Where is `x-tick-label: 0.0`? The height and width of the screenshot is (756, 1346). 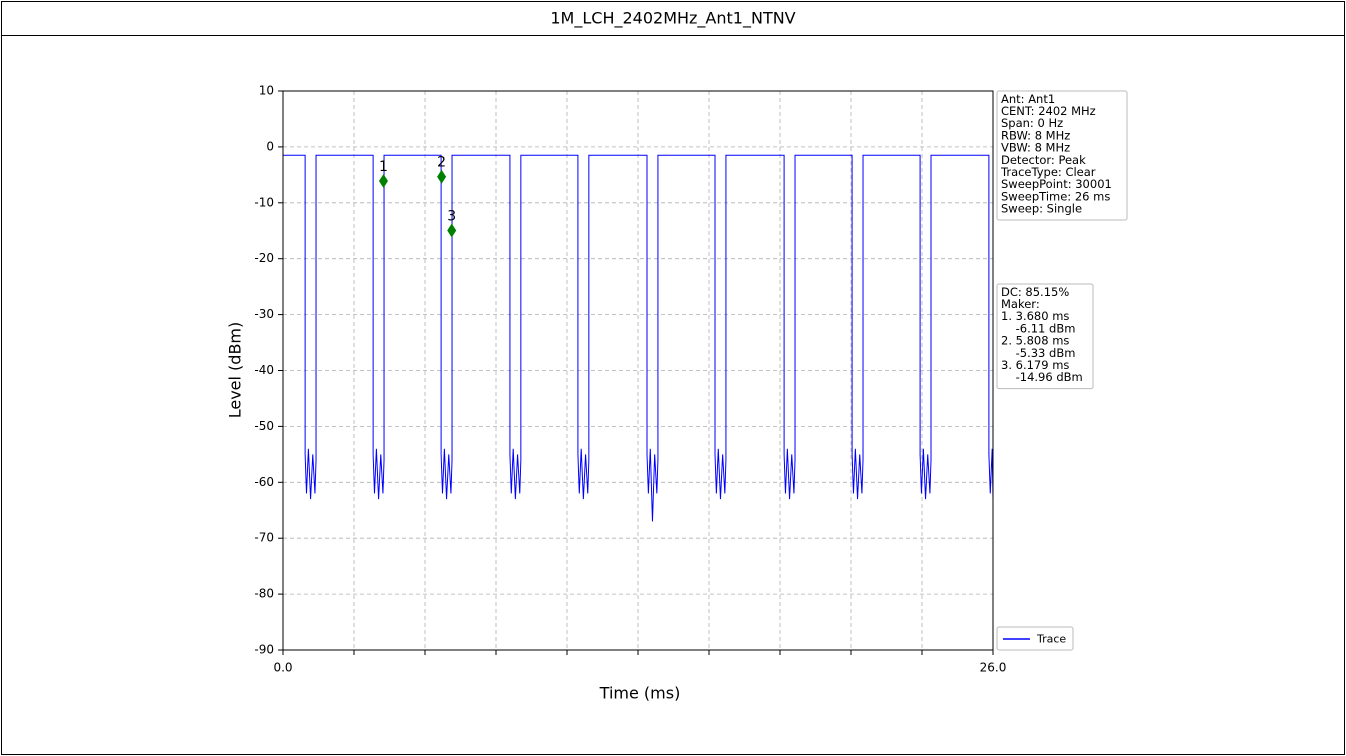 x-tick-label: 0.0 is located at coordinates (282, 668).